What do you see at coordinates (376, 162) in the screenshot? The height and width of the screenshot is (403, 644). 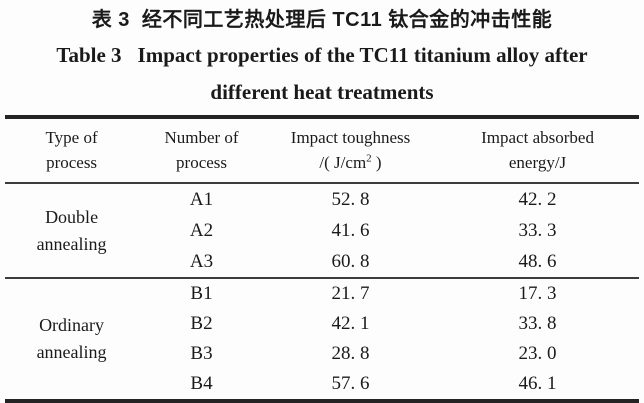 I see `units-post: )` at bounding box center [376, 162].